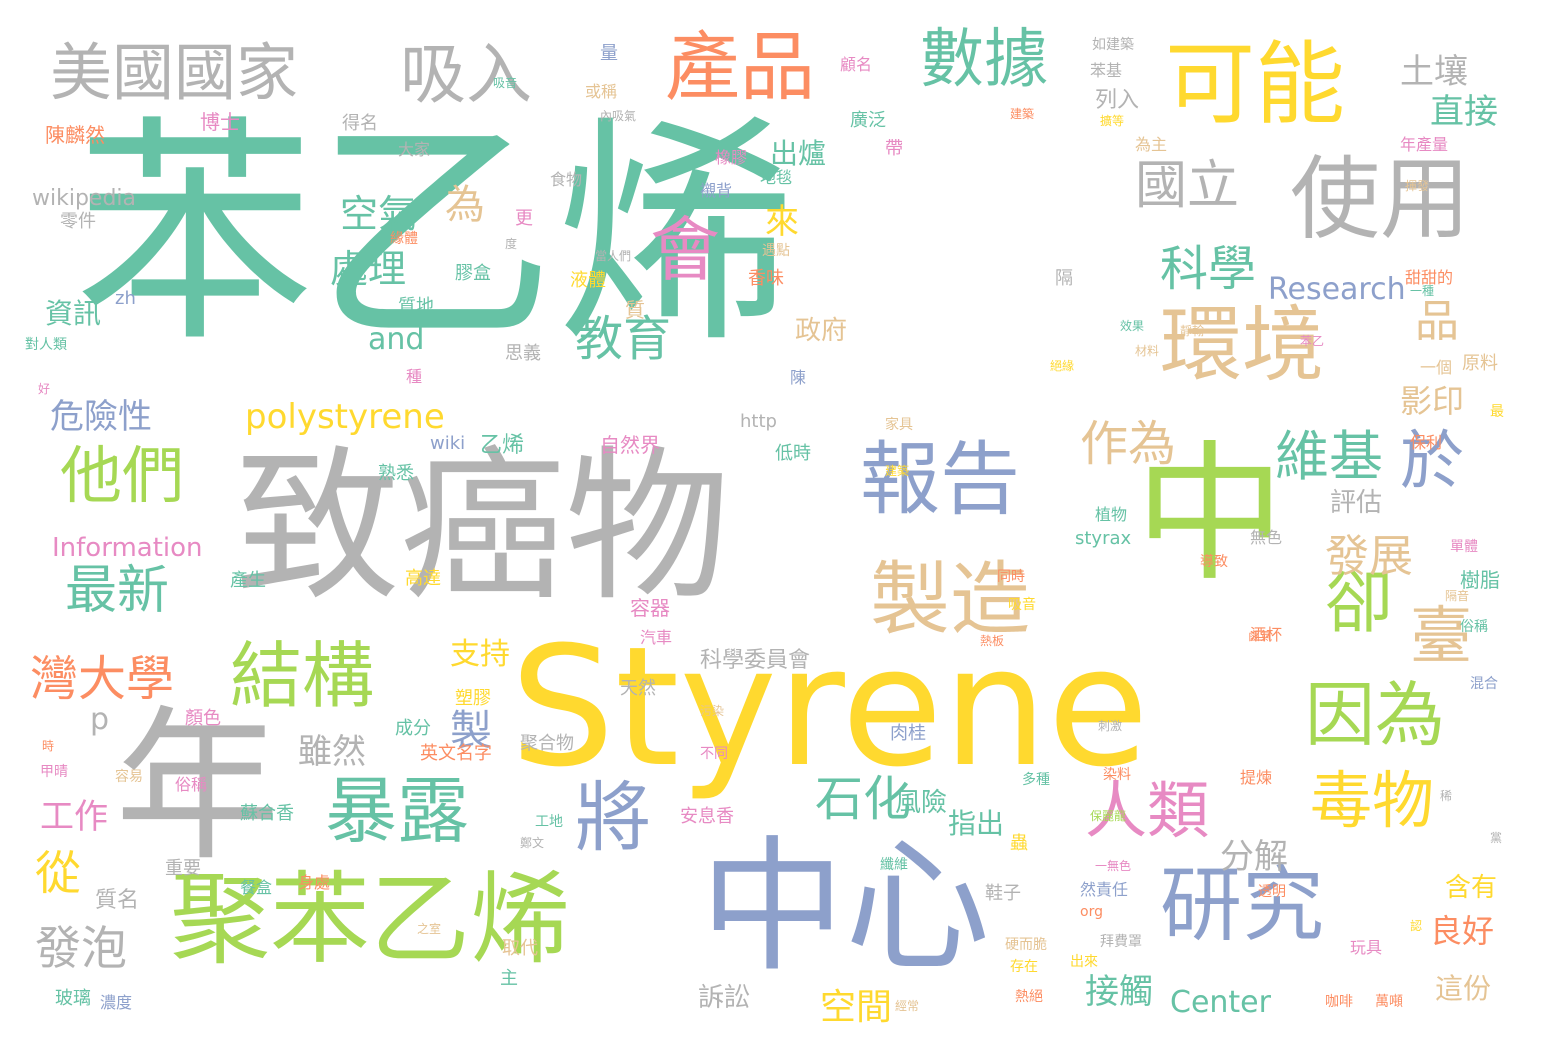 The width and height of the screenshot is (1548, 1052). Describe the element at coordinates (125, 298) in the screenshot. I see `word-zh-151: zh` at that location.